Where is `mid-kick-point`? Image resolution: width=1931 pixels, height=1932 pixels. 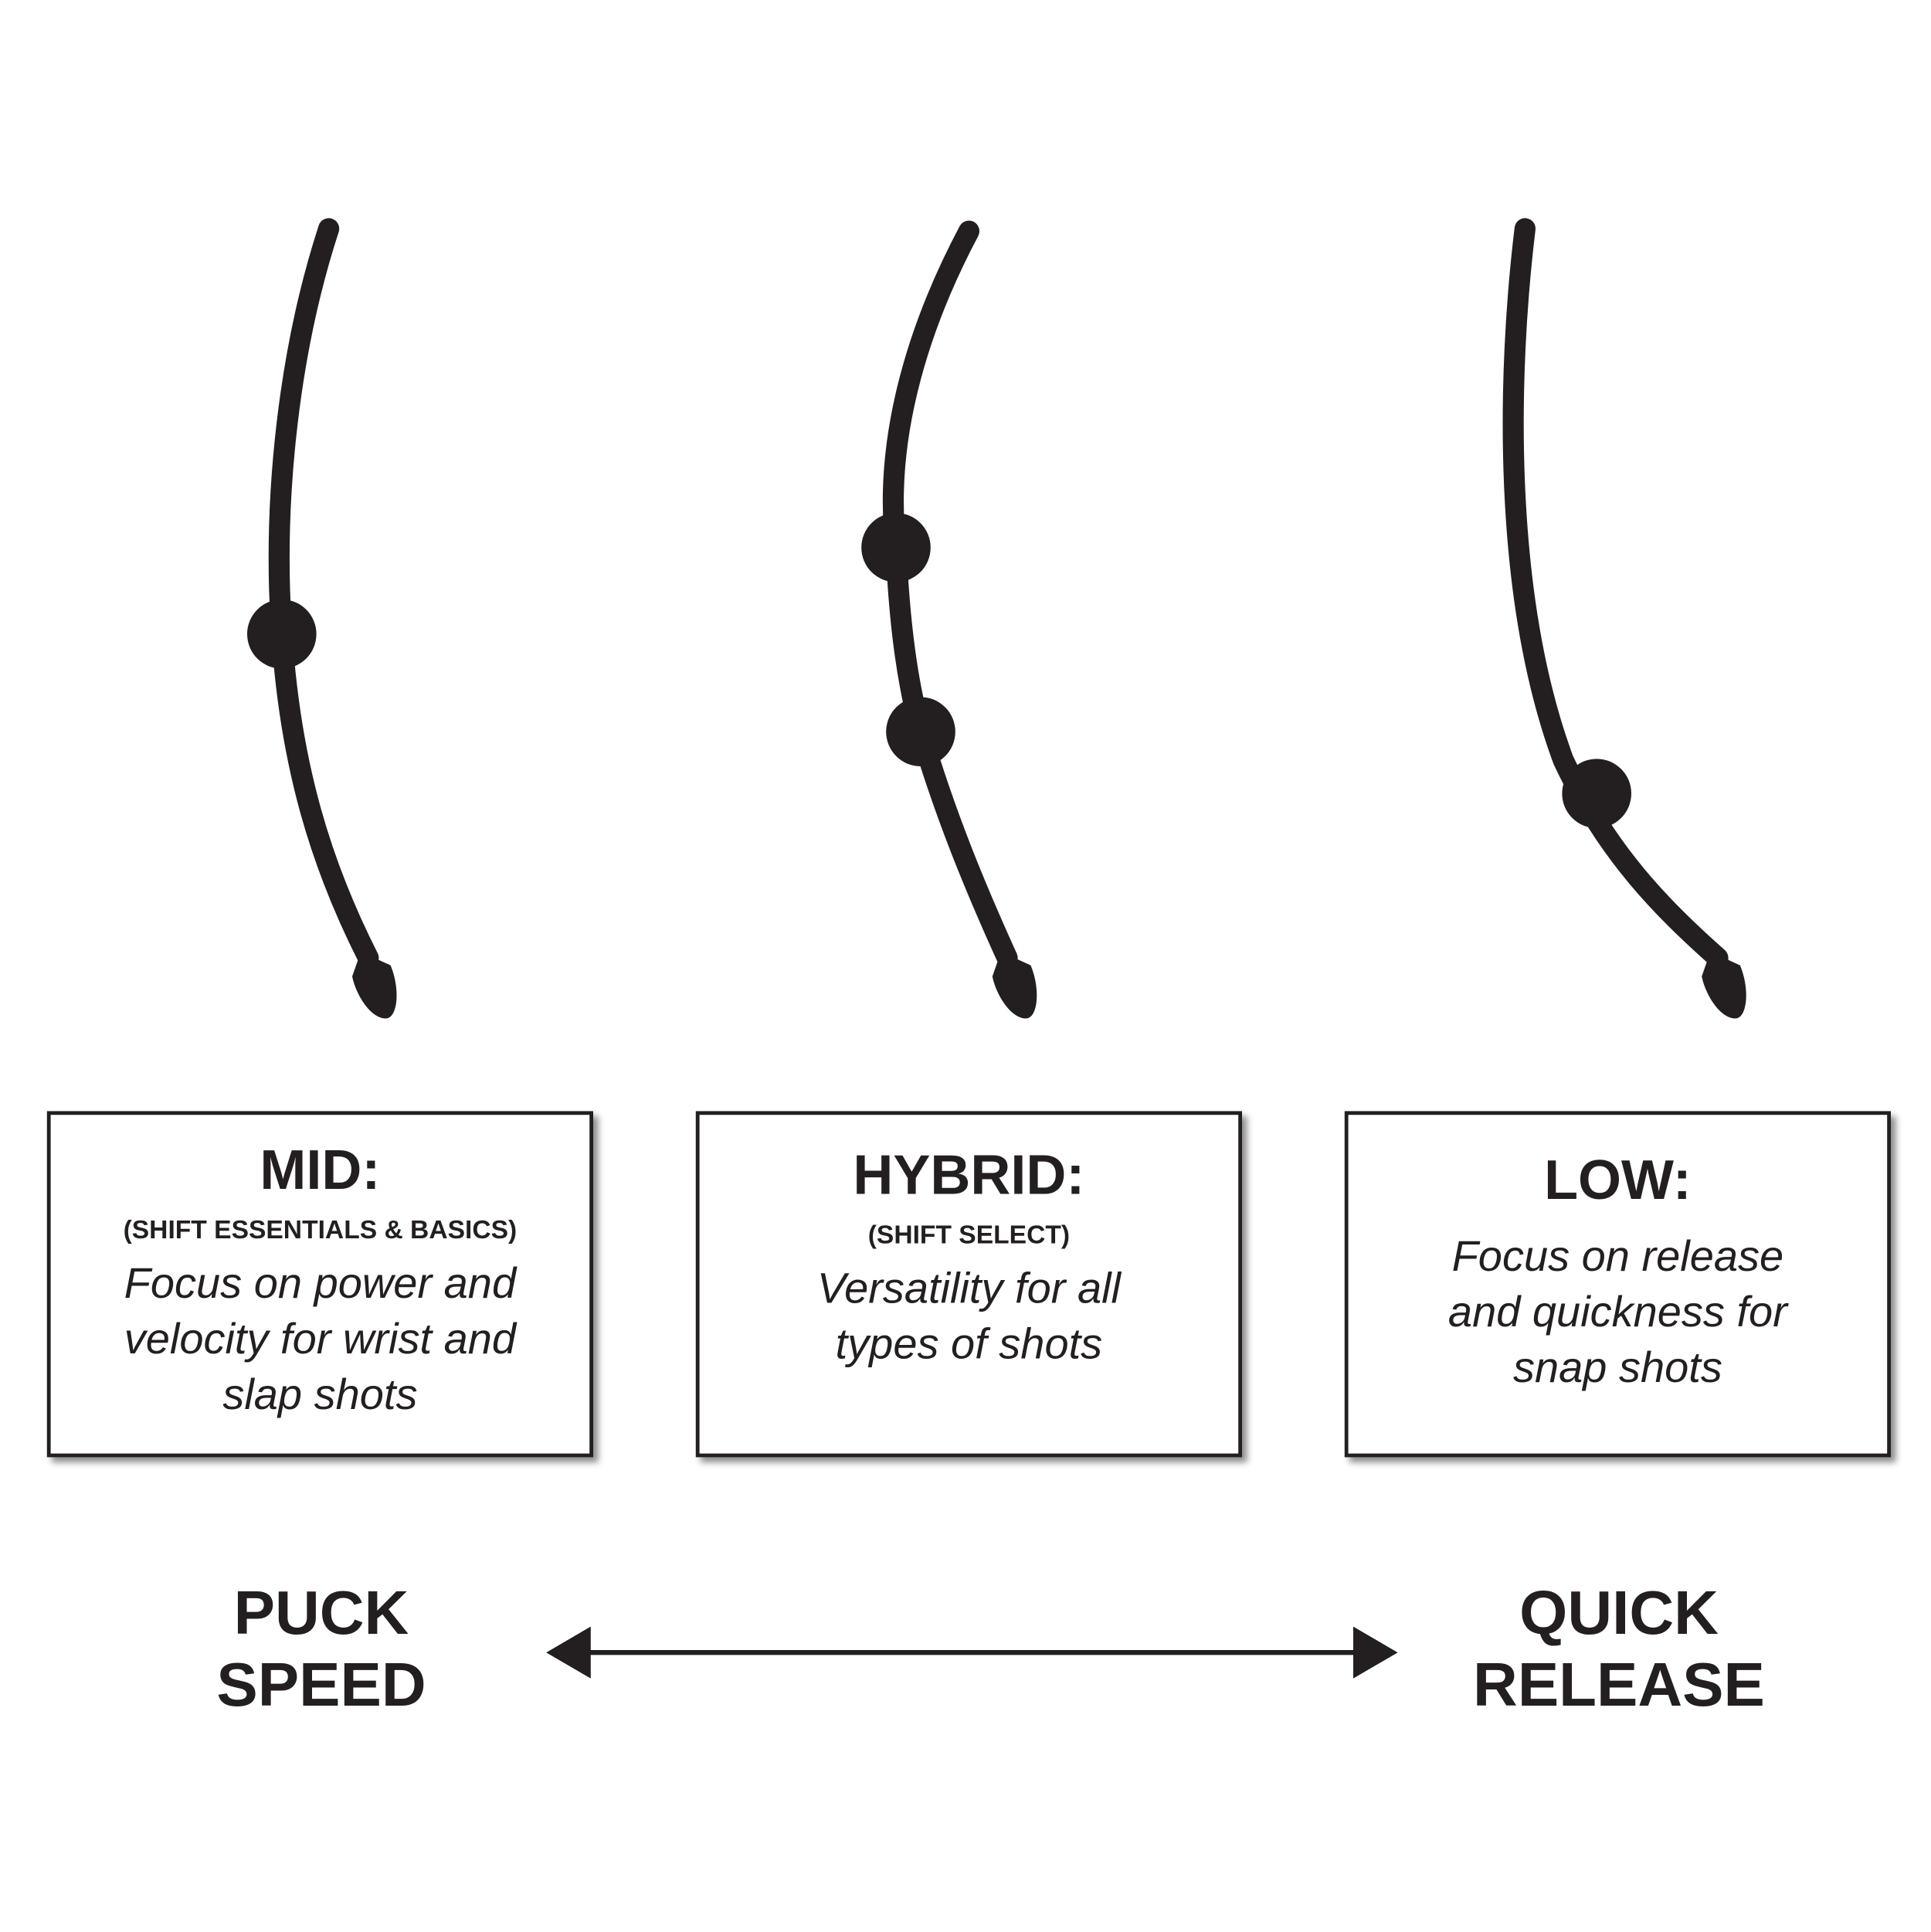 mid-kick-point is located at coordinates (282, 634).